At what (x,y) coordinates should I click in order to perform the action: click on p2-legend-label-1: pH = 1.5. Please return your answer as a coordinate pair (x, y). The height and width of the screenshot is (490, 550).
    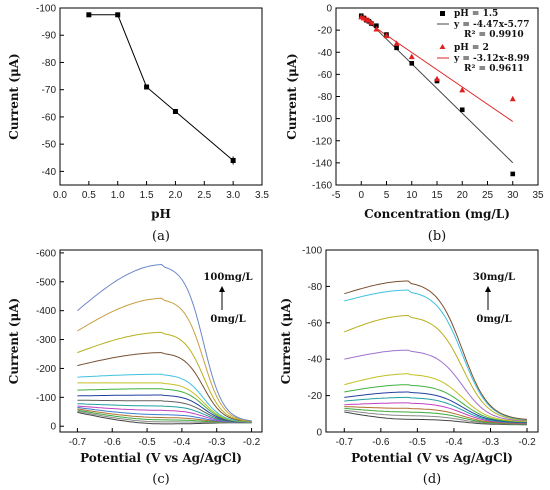
    Looking at the image, I should click on (476, 14).